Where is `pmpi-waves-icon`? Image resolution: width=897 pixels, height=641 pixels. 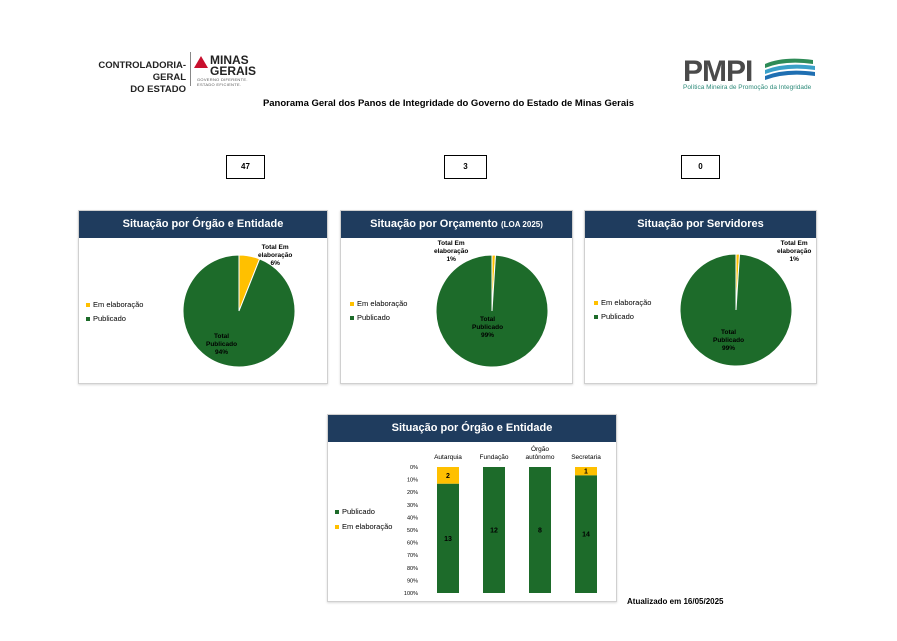 pmpi-waves-icon is located at coordinates (790, 69).